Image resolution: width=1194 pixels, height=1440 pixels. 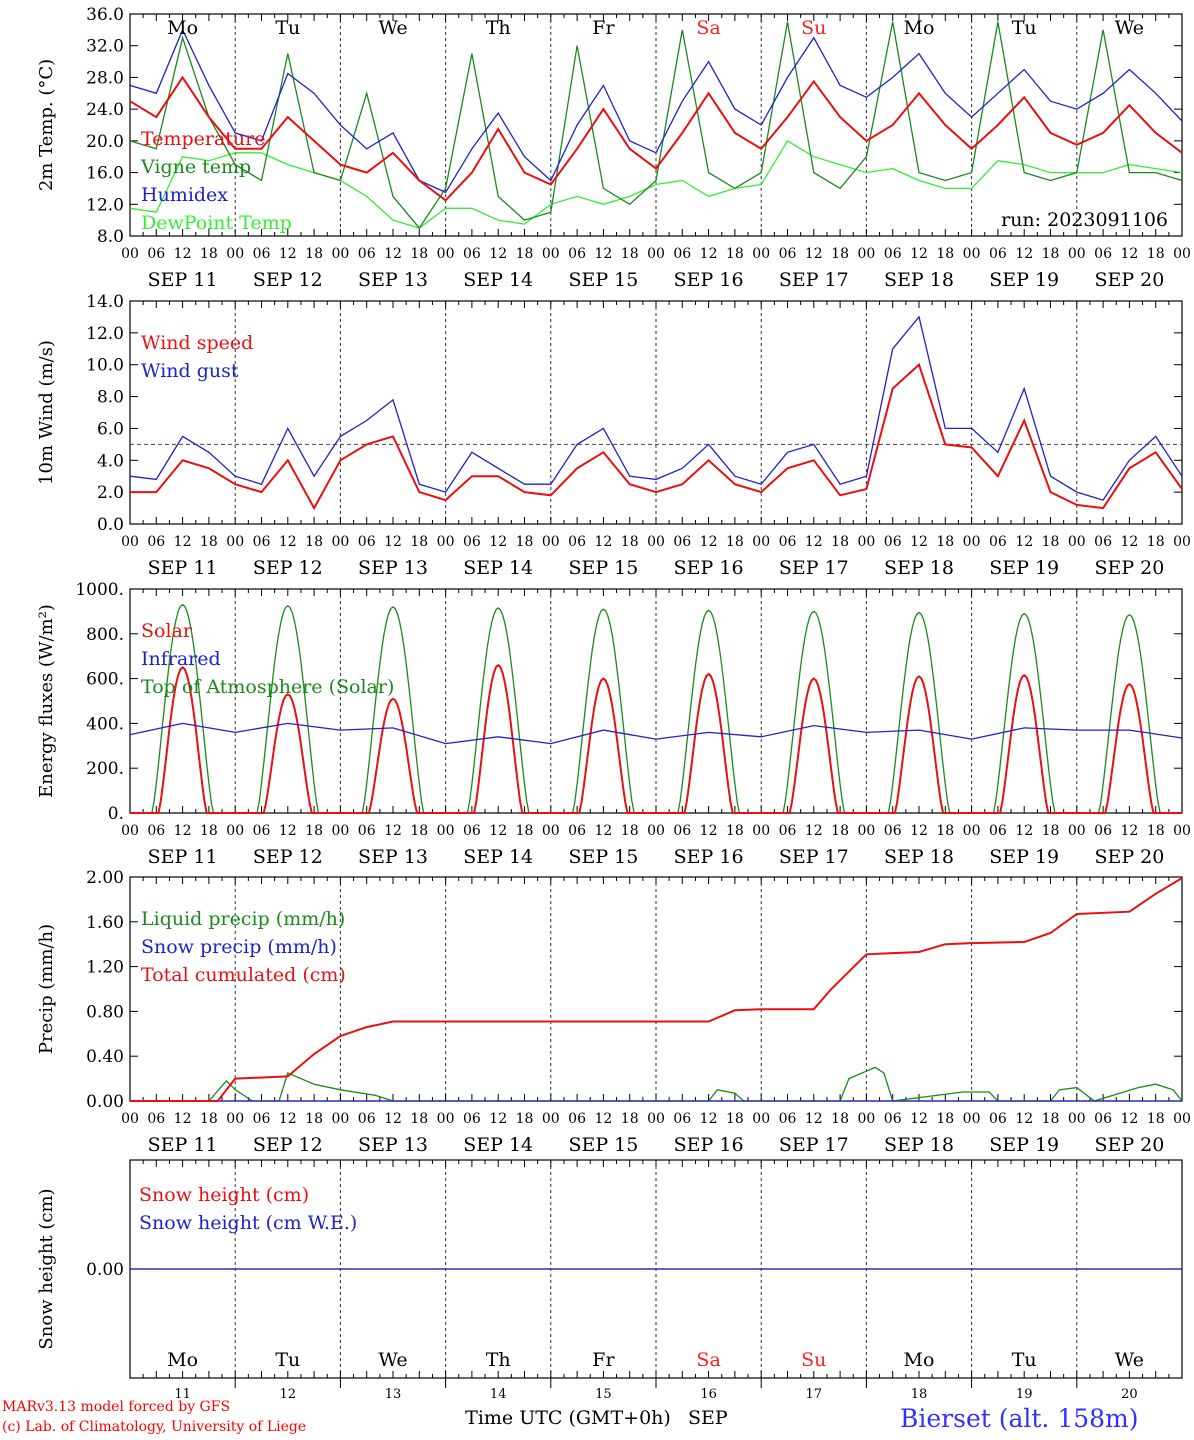 What do you see at coordinates (99, 590) in the screenshot?
I see `y-tick-label: 1000.` at bounding box center [99, 590].